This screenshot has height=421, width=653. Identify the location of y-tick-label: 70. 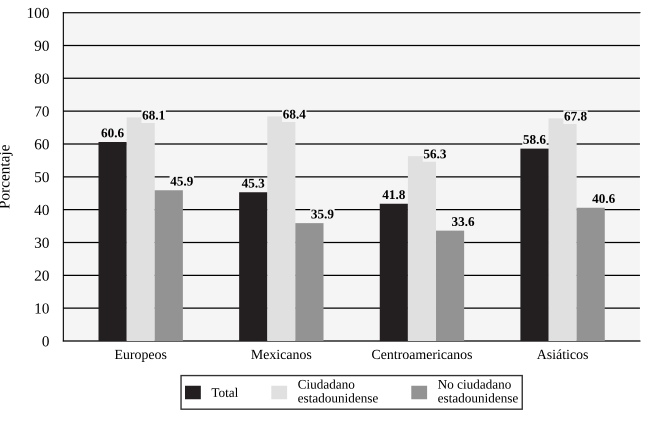
(42, 111).